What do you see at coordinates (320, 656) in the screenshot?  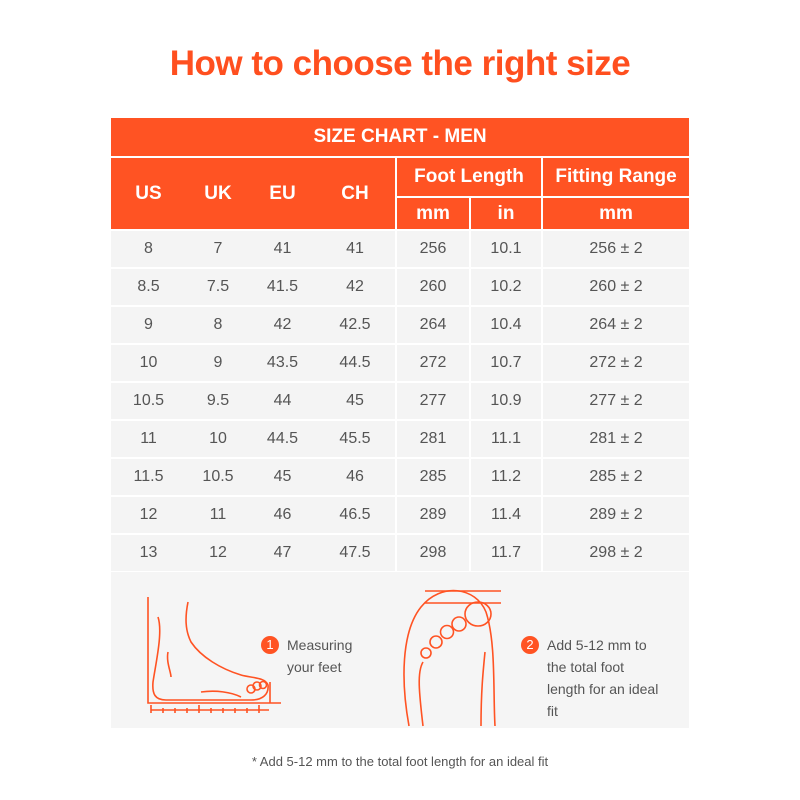 I see `step-text: Measuring your feet` at bounding box center [320, 656].